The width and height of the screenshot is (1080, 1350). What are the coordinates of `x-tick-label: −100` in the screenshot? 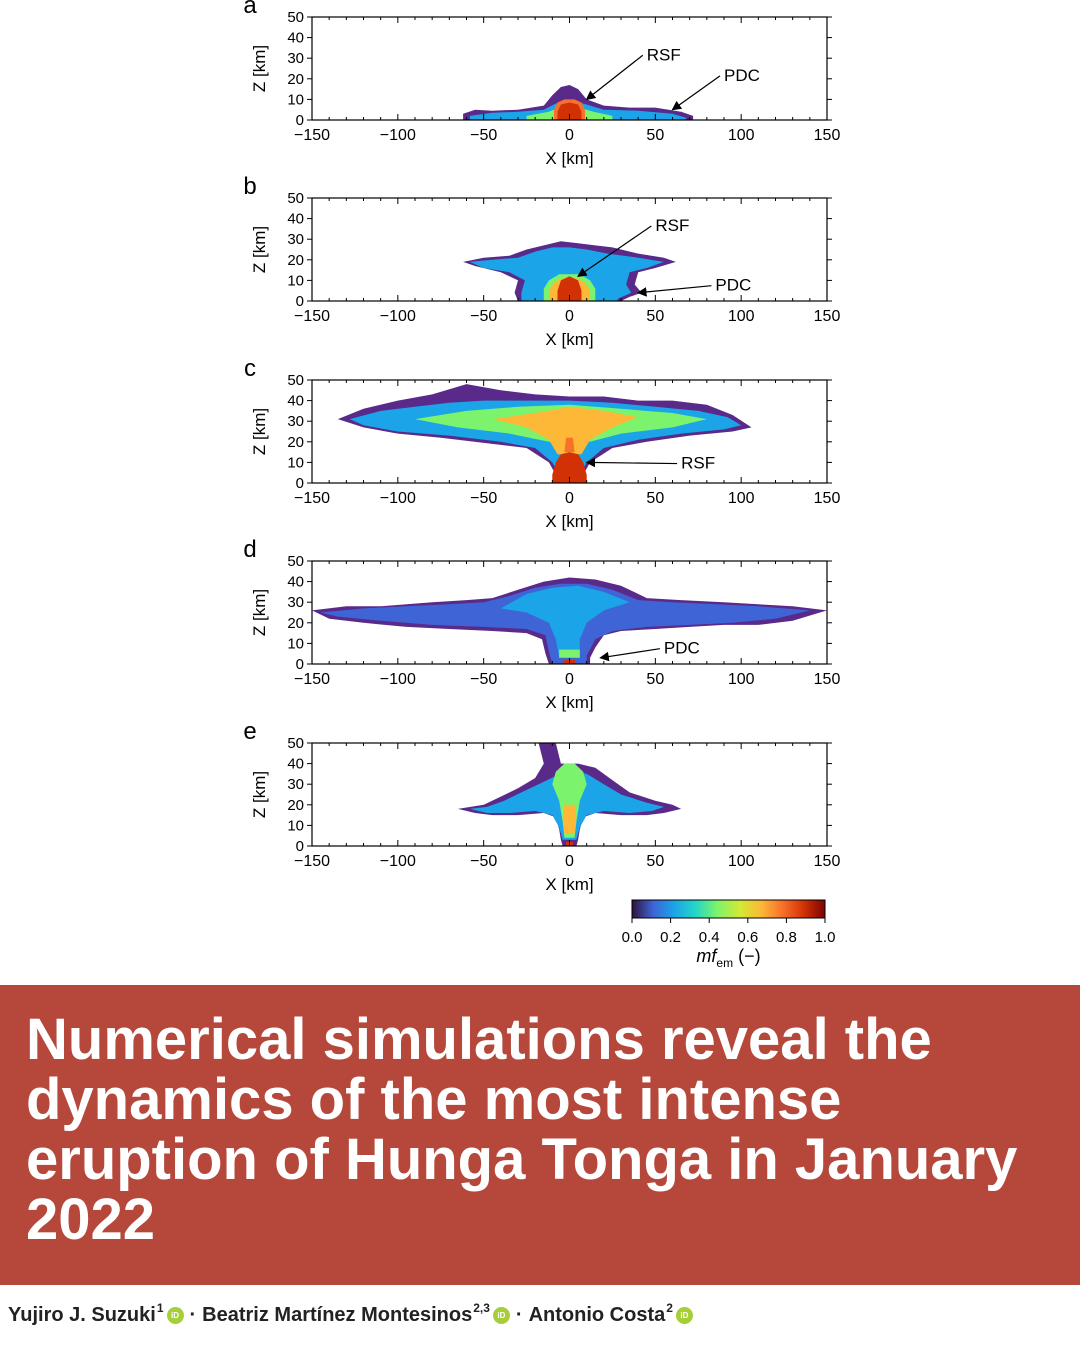 It's located at (398, 861).